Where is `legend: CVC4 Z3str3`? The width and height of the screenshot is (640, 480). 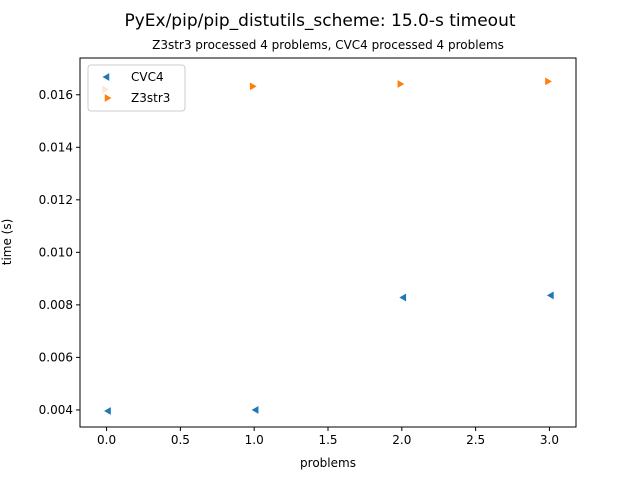
legend: CVC4 Z3str3 is located at coordinates (136, 88).